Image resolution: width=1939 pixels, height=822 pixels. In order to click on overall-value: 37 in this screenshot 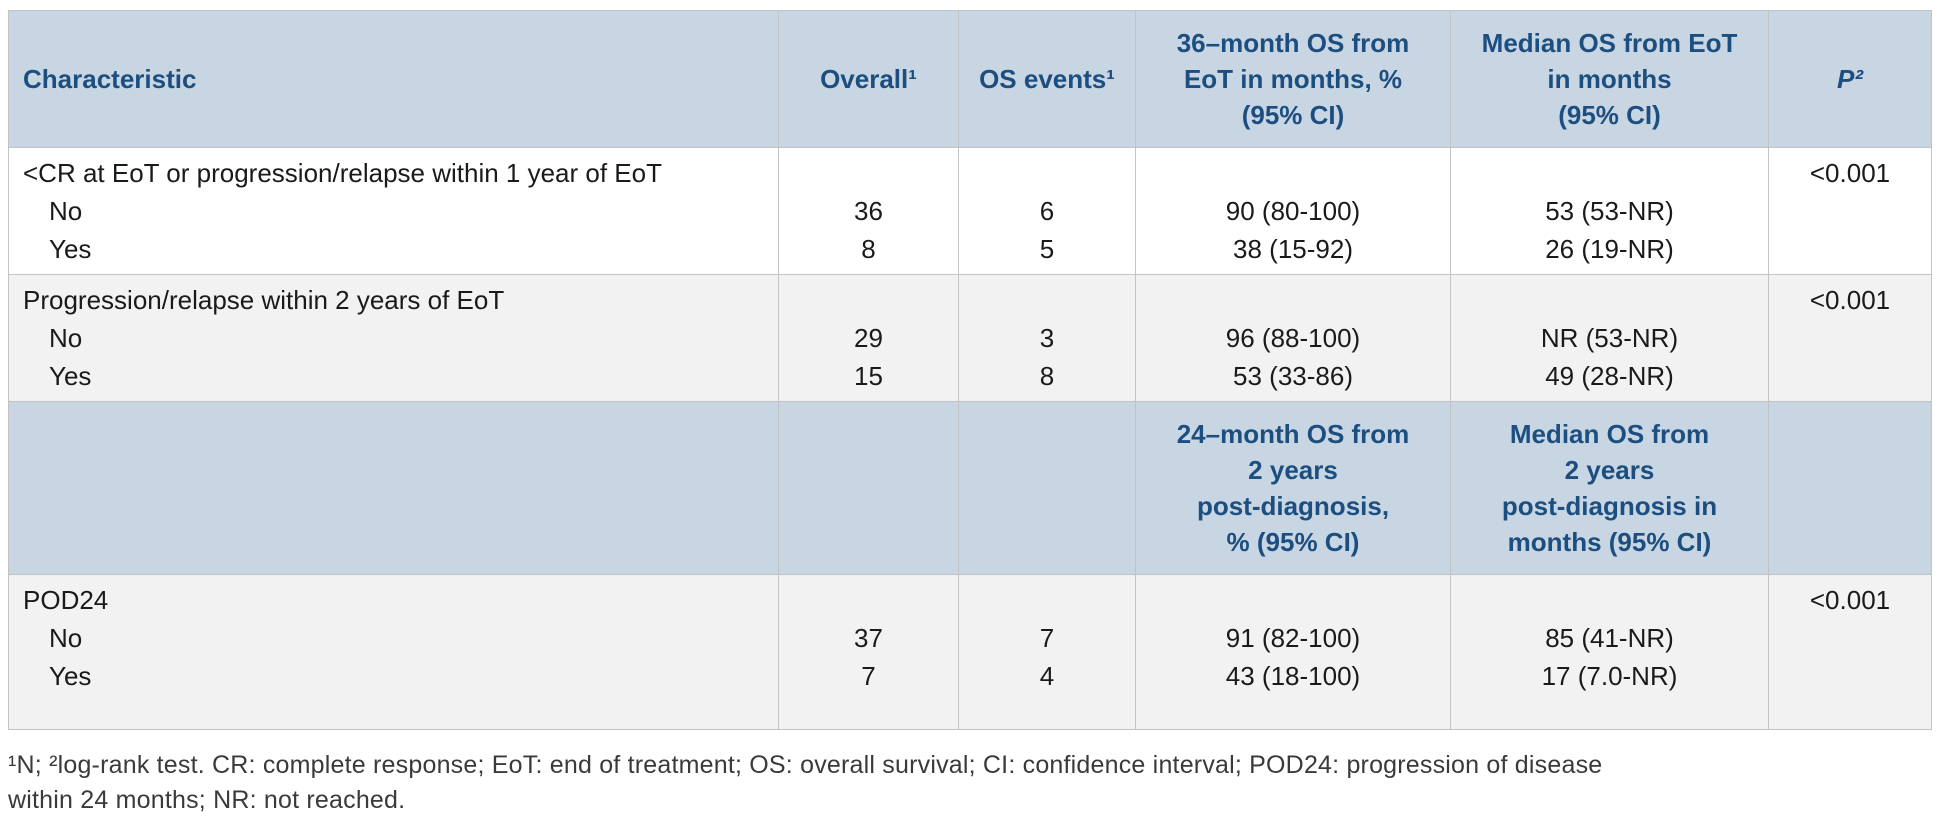, I will do `click(868, 638)`.